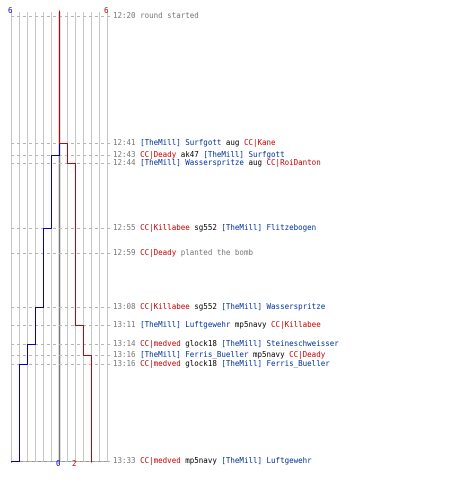  Describe the element at coordinates (296, 306) in the screenshot. I see `victim-name: Wasserspritze` at that location.